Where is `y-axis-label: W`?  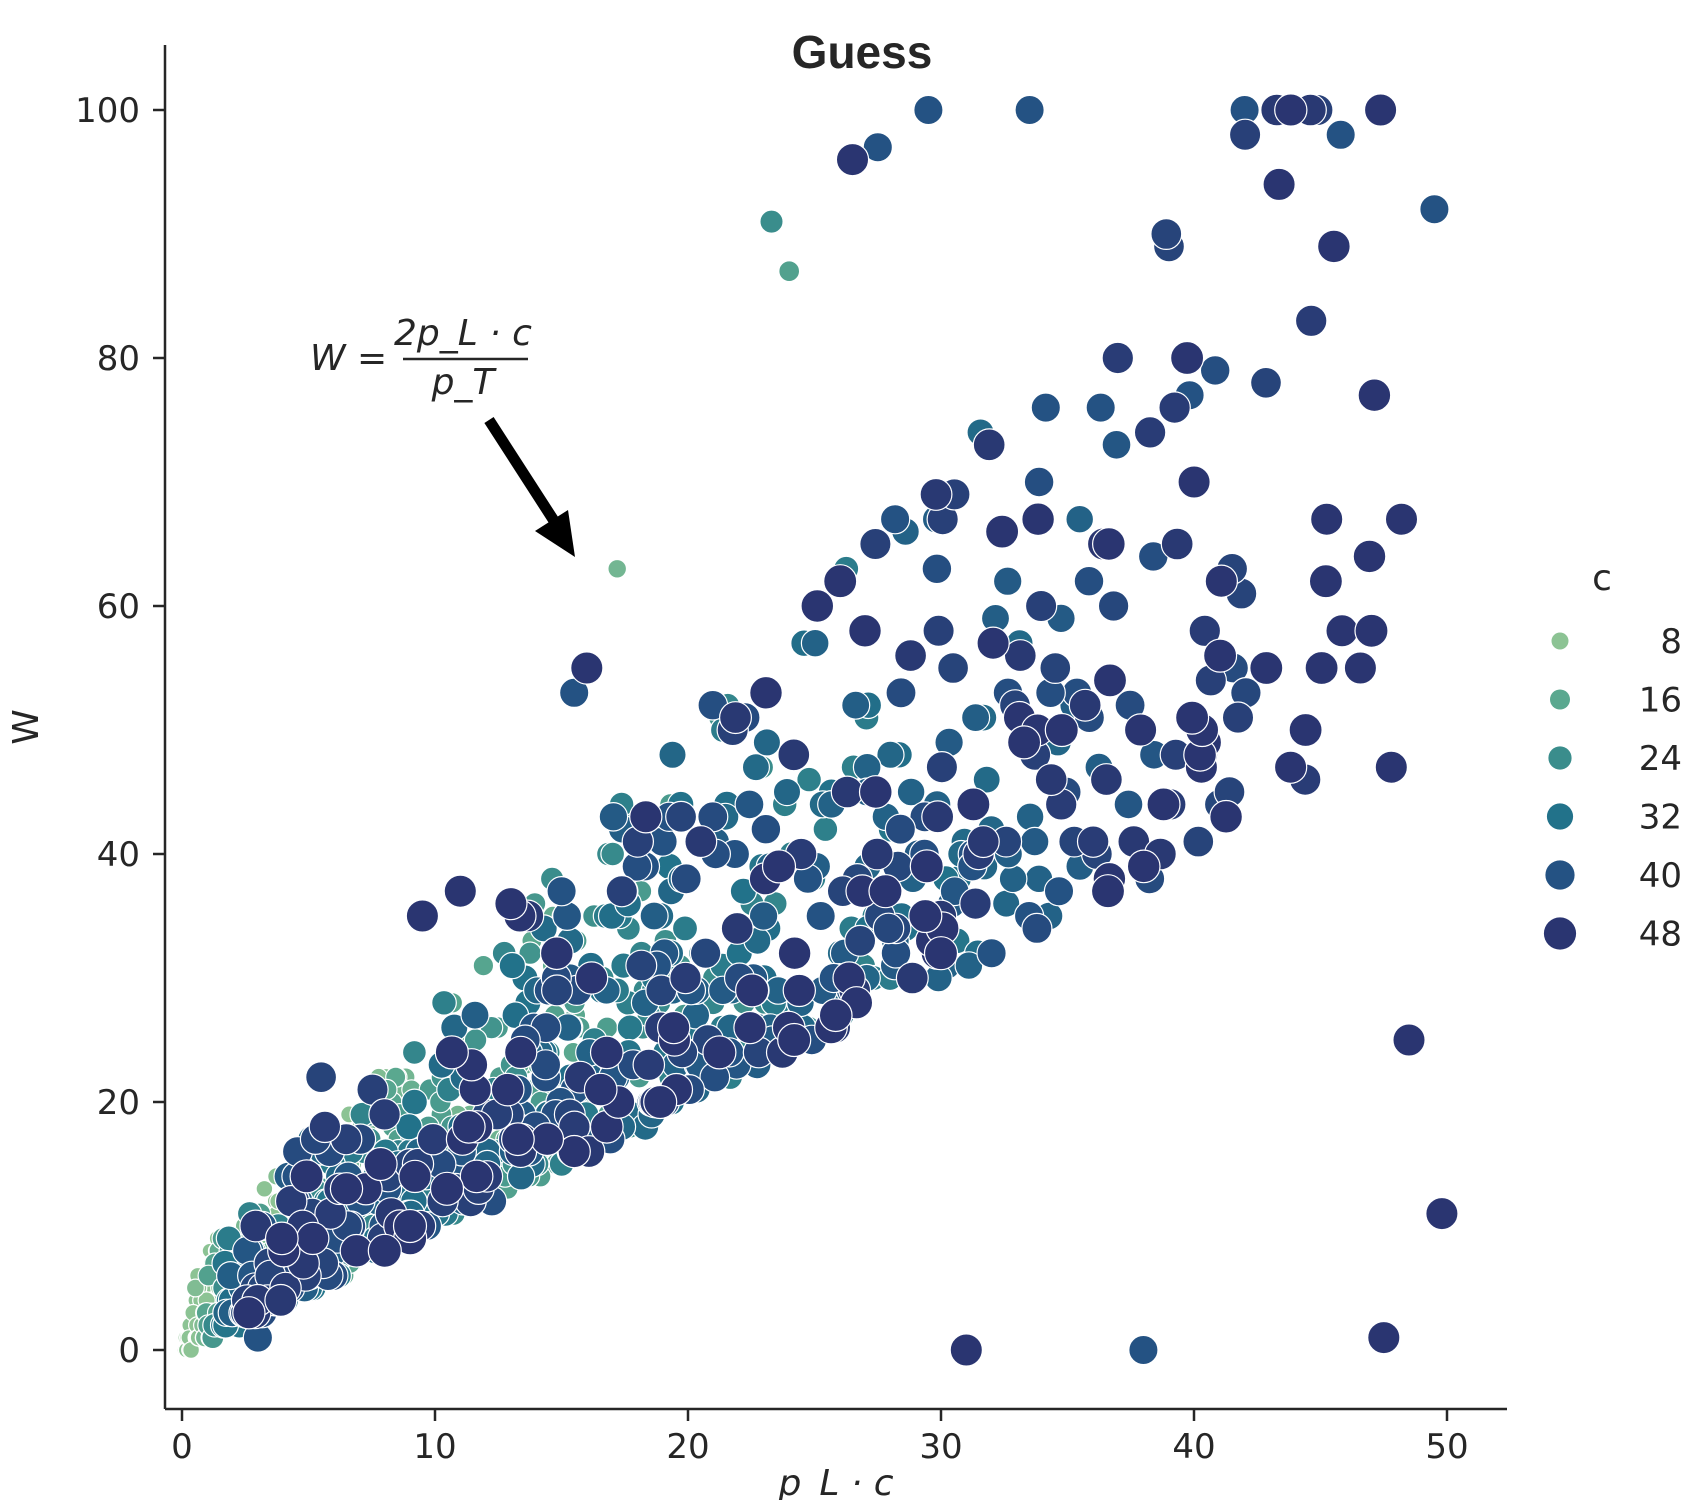 y-axis-label: W is located at coordinates (26, 727).